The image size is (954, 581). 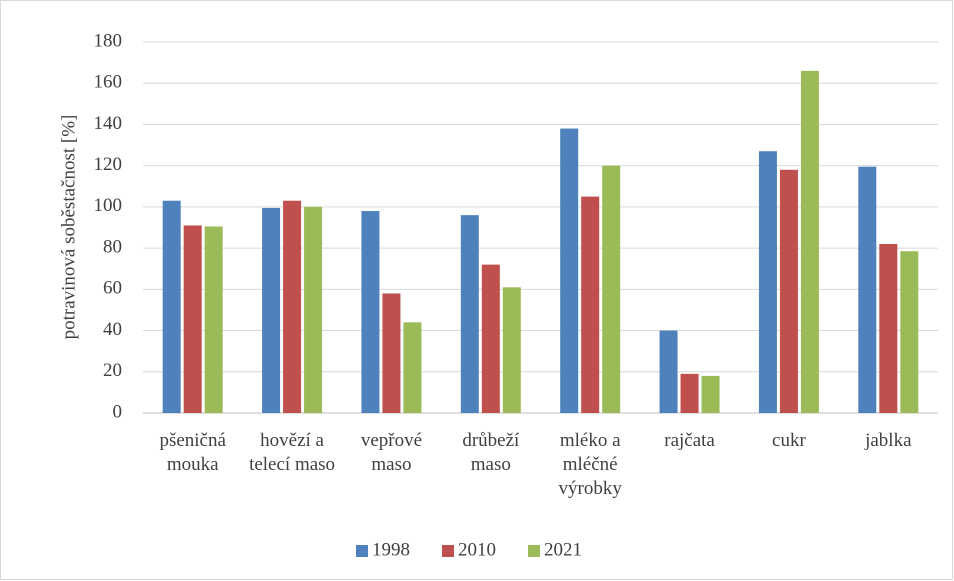 What do you see at coordinates (192, 452) in the screenshot?
I see `x-tick-label: pšeničná mouka` at bounding box center [192, 452].